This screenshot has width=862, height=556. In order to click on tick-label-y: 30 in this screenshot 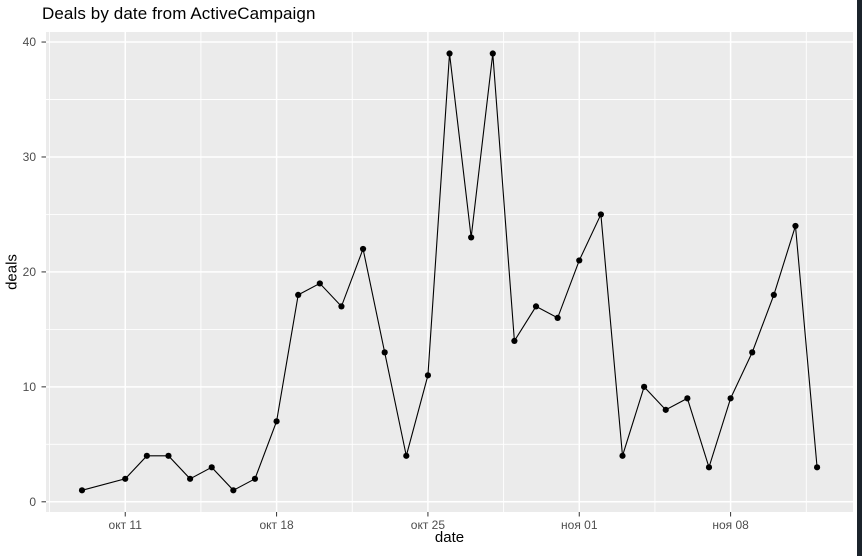, I will do `click(30, 157)`.